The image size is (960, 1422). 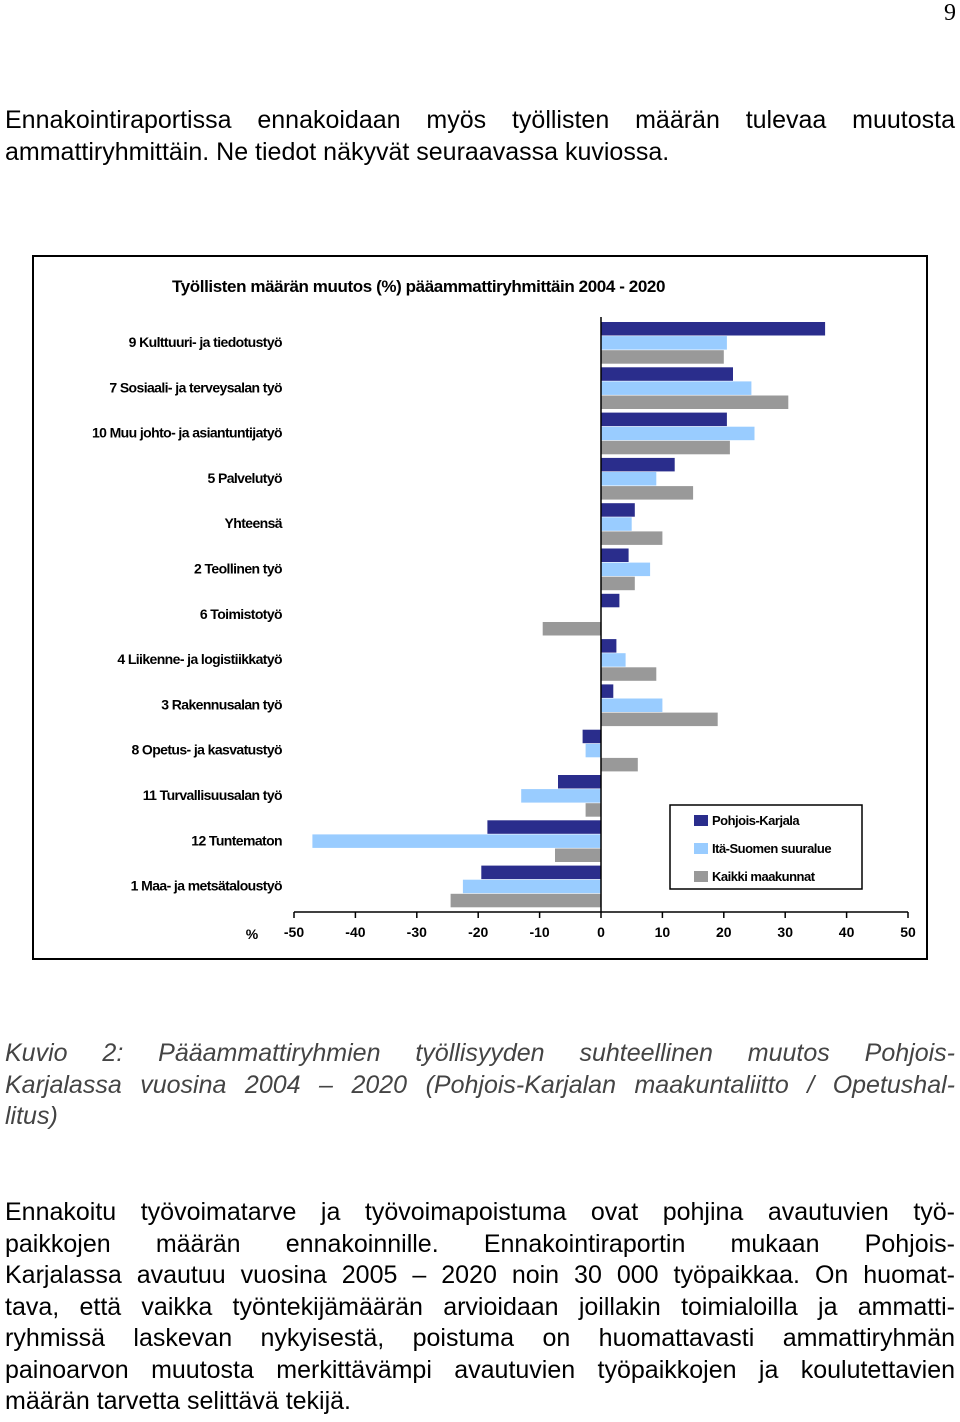 I want to click on x-tick-label: 40, so click(x=847, y=932).